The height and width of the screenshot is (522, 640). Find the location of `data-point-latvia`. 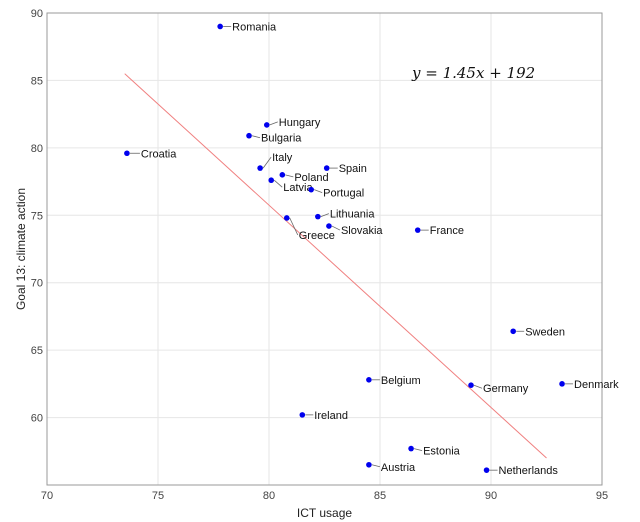

data-point-latvia is located at coordinates (271, 180).